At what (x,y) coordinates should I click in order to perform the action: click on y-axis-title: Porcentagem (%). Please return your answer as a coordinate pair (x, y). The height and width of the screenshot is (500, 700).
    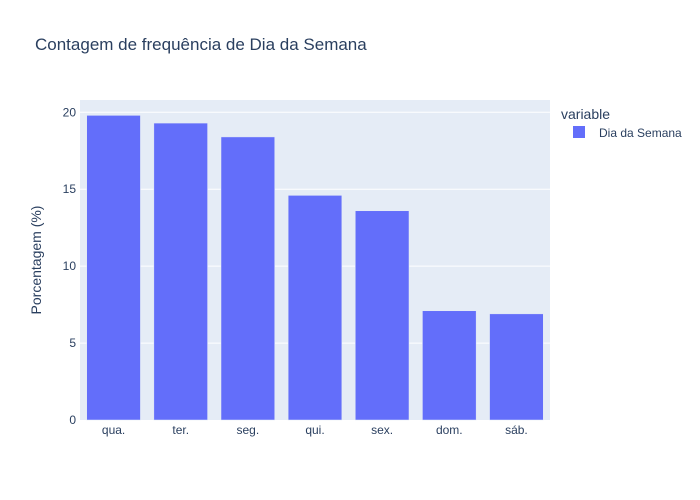
    Looking at the image, I should click on (36, 260).